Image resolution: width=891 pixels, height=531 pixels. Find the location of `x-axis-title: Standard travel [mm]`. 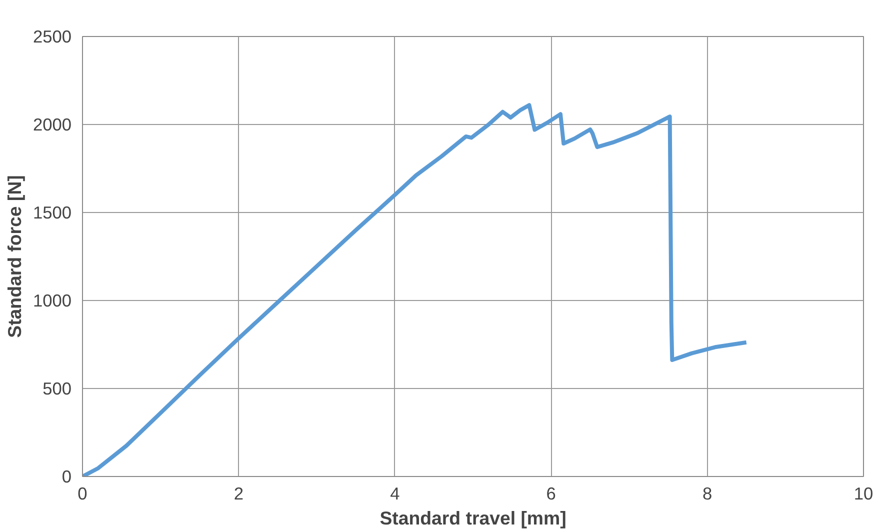

x-axis-title: Standard travel [mm] is located at coordinates (473, 518).